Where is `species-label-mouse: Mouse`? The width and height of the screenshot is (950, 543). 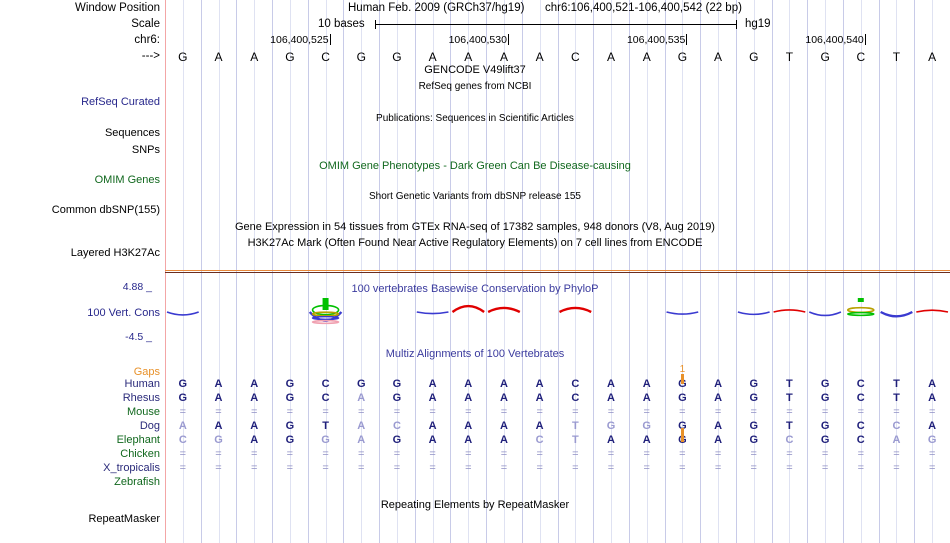 species-label-mouse: Mouse is located at coordinates (143, 412).